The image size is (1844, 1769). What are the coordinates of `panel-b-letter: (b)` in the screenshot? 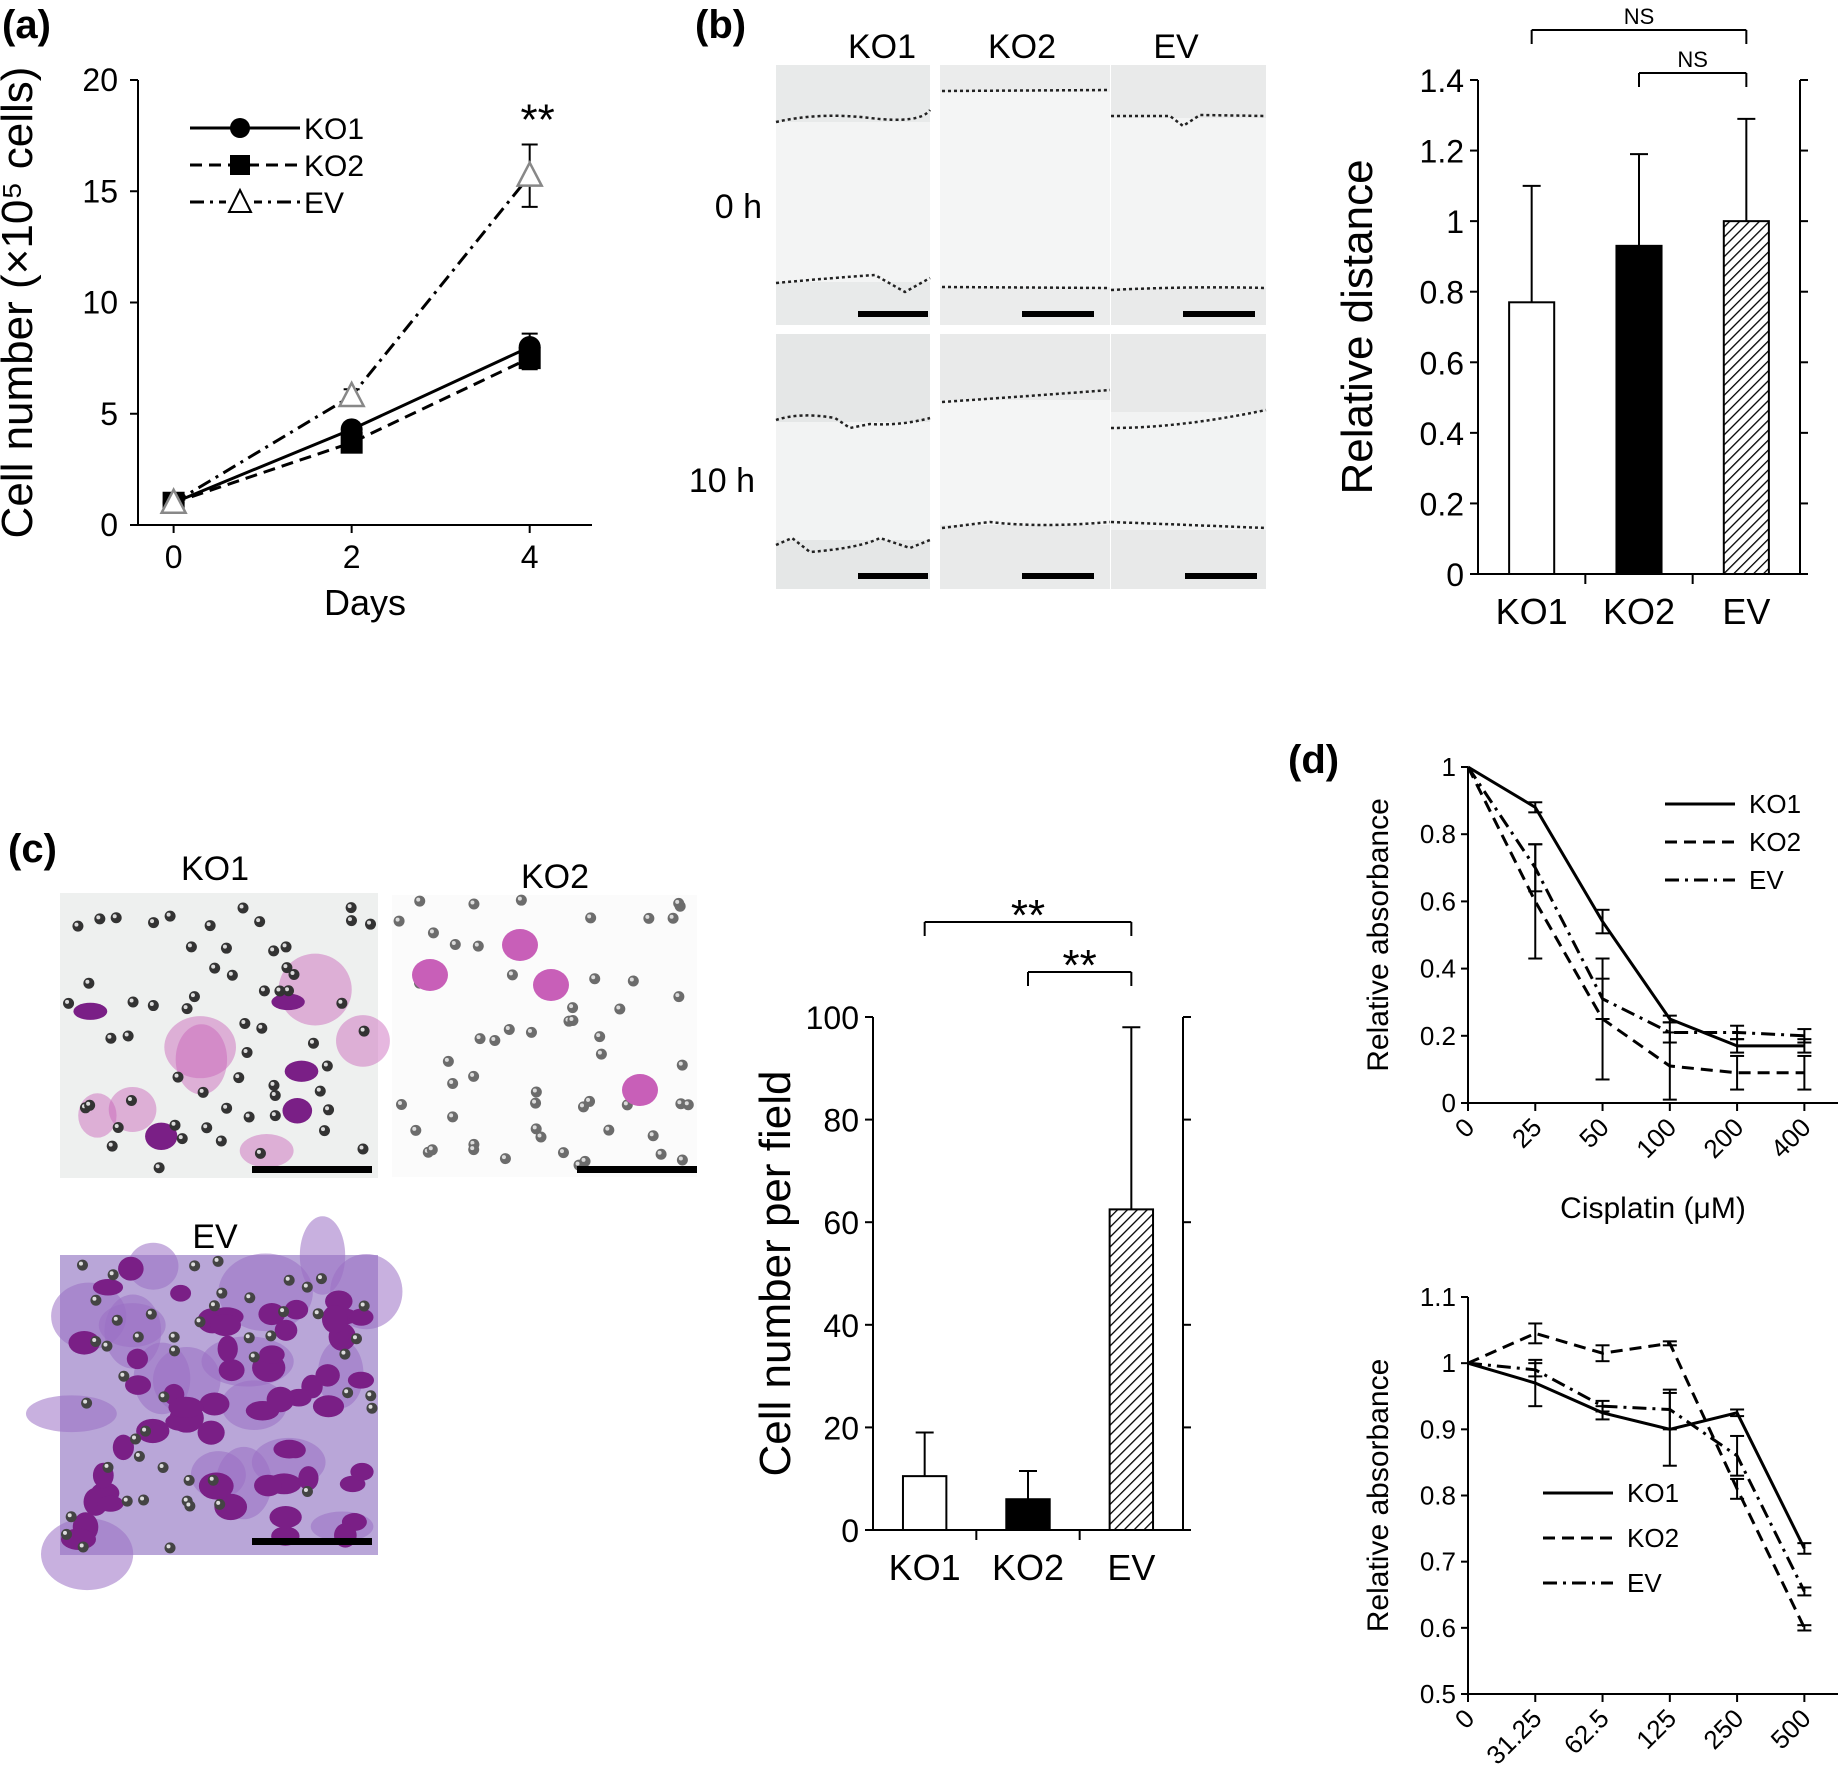 It's located at (720, 25).